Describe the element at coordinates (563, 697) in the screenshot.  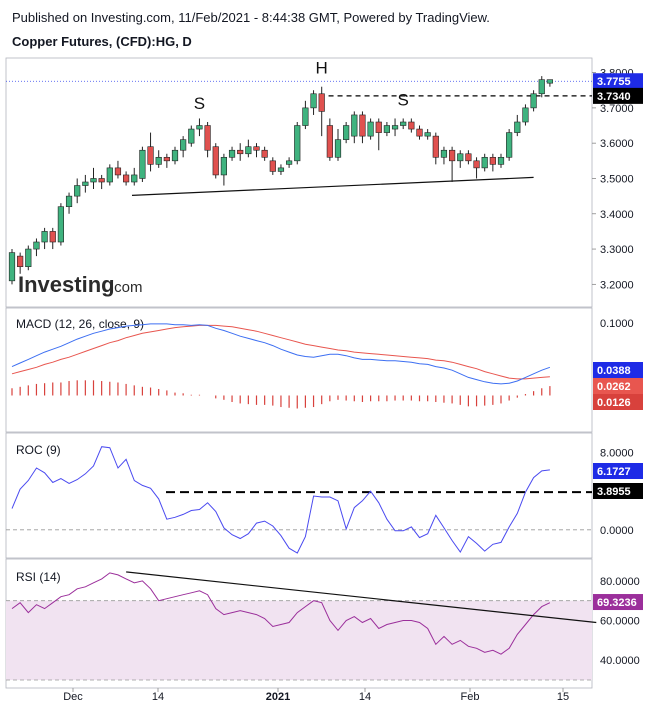
I see `x-axis-tick: 15` at that location.